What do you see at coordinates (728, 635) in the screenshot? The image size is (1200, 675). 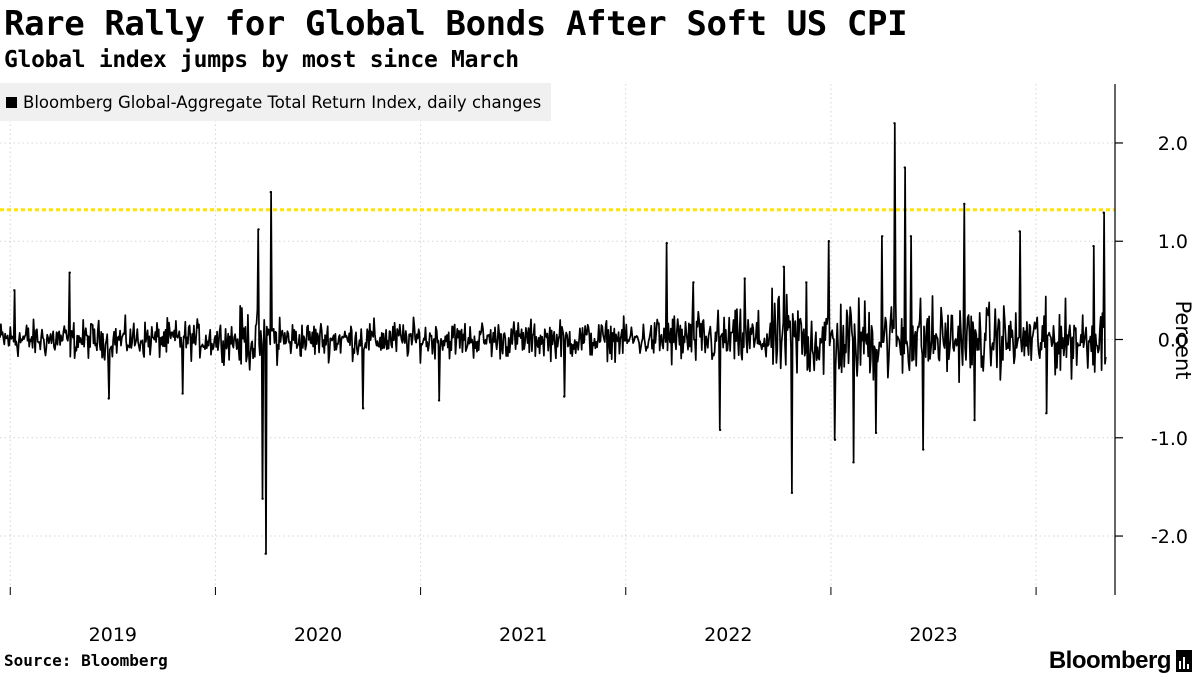 I see `x-tick-label: 2022` at bounding box center [728, 635].